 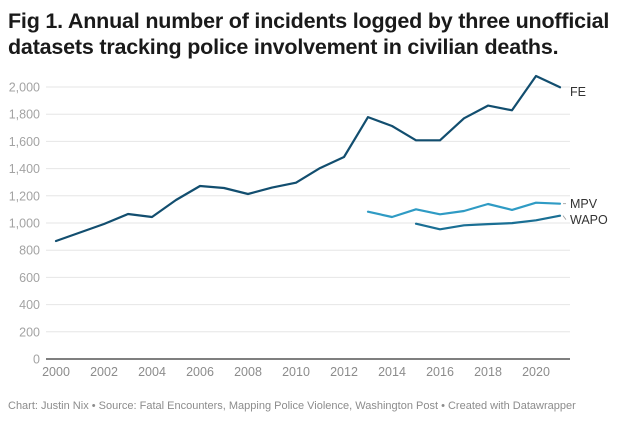 What do you see at coordinates (488, 372) in the screenshot?
I see `x-tick-label: 2018` at bounding box center [488, 372].